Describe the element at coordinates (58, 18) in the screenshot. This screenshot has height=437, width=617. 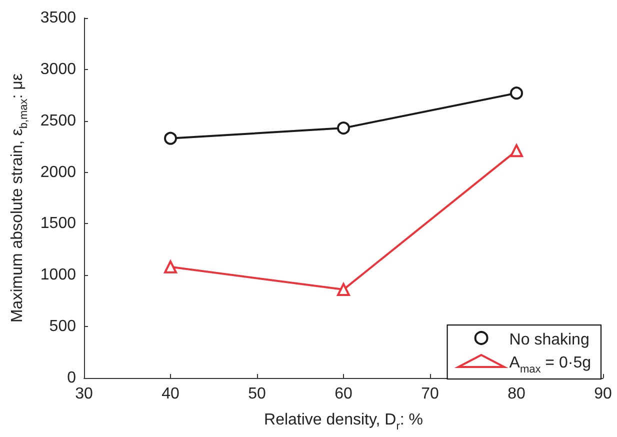
I see `y-tick-label: 3500` at that location.